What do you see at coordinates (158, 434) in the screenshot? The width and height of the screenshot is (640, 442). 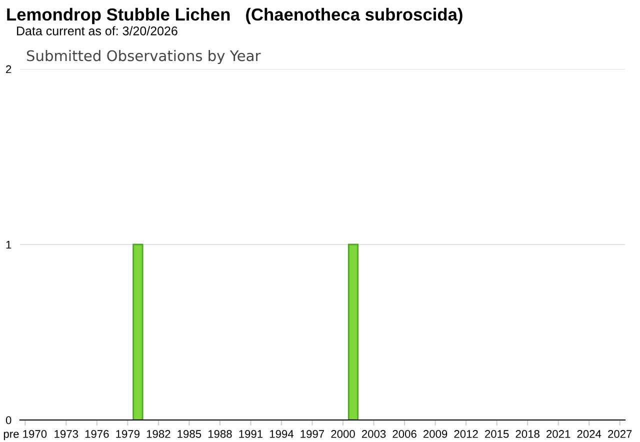 I see `x-tick-label: 1982` at bounding box center [158, 434].